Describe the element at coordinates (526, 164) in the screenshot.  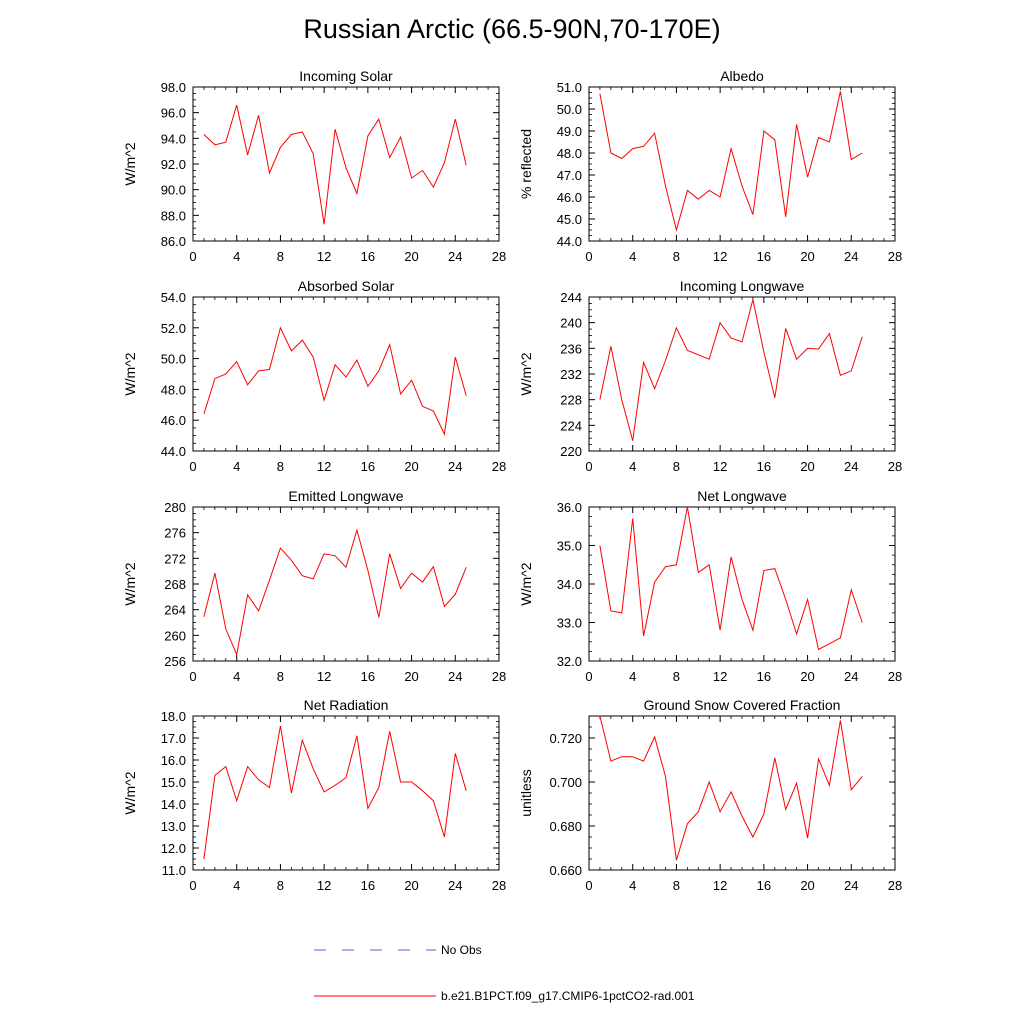
I see `y-axis-label: % reflected` at that location.